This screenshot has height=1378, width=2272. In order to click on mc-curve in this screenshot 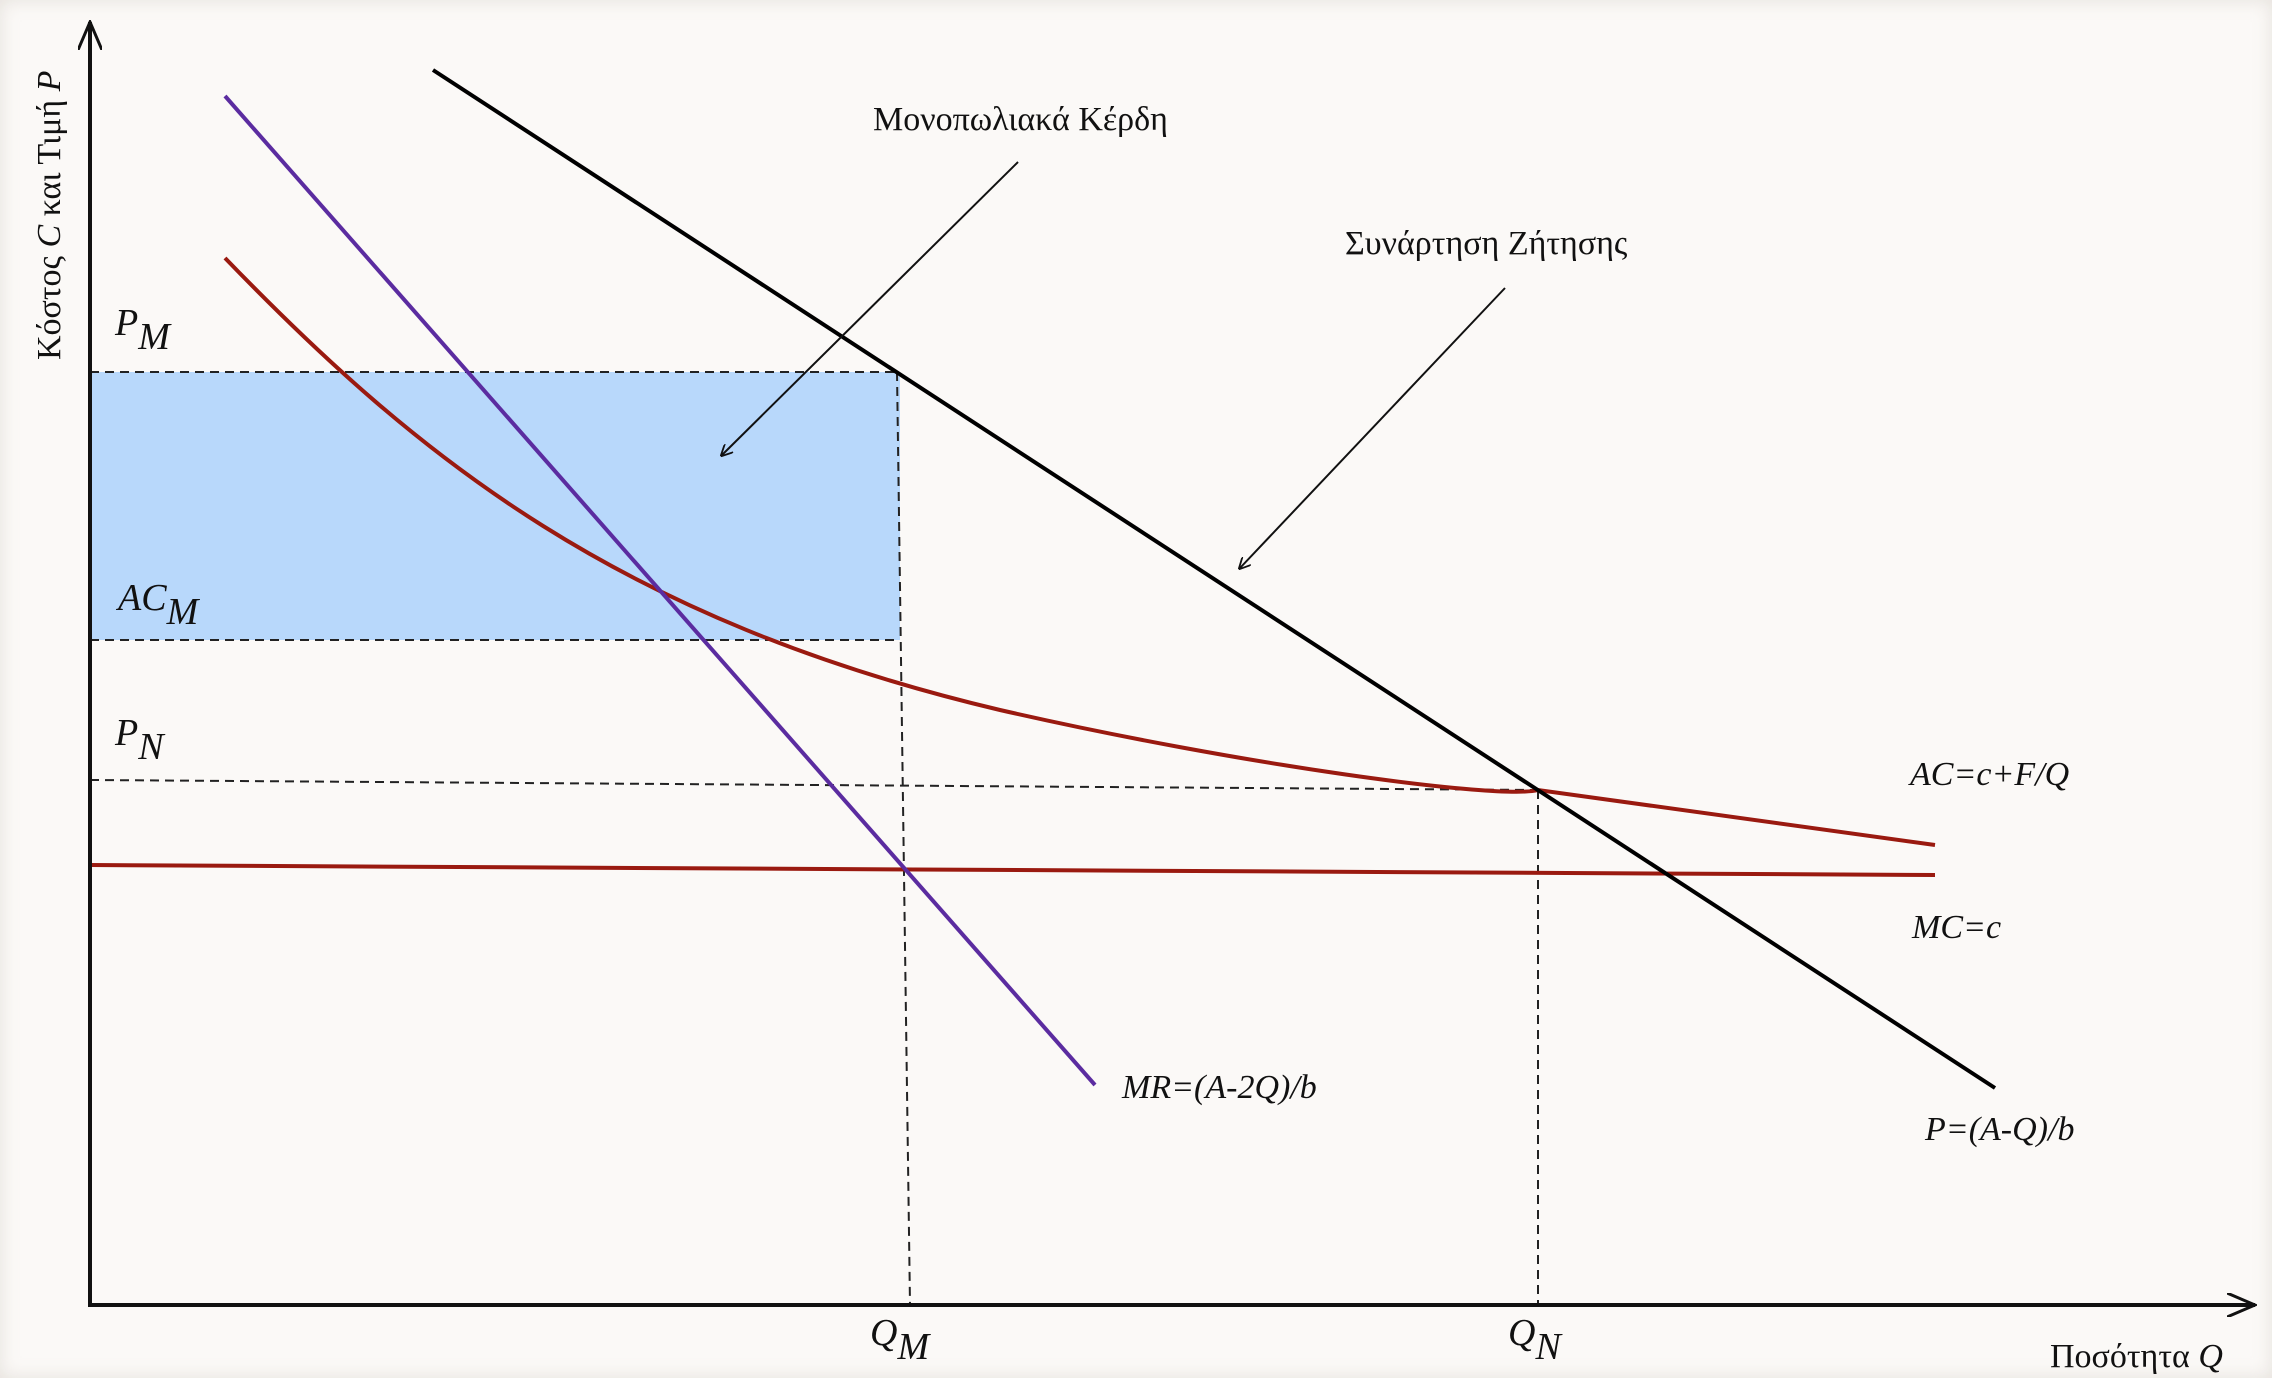, I will do `click(1012, 870)`.